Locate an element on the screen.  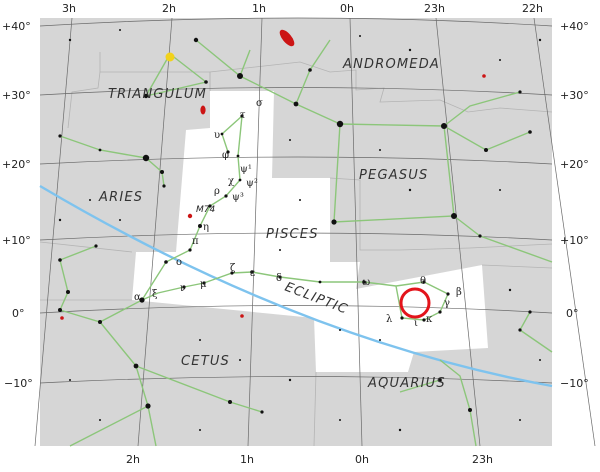
ra-axis-bottom: 2h 1h 0h 23h is located at coordinates (309, 459).